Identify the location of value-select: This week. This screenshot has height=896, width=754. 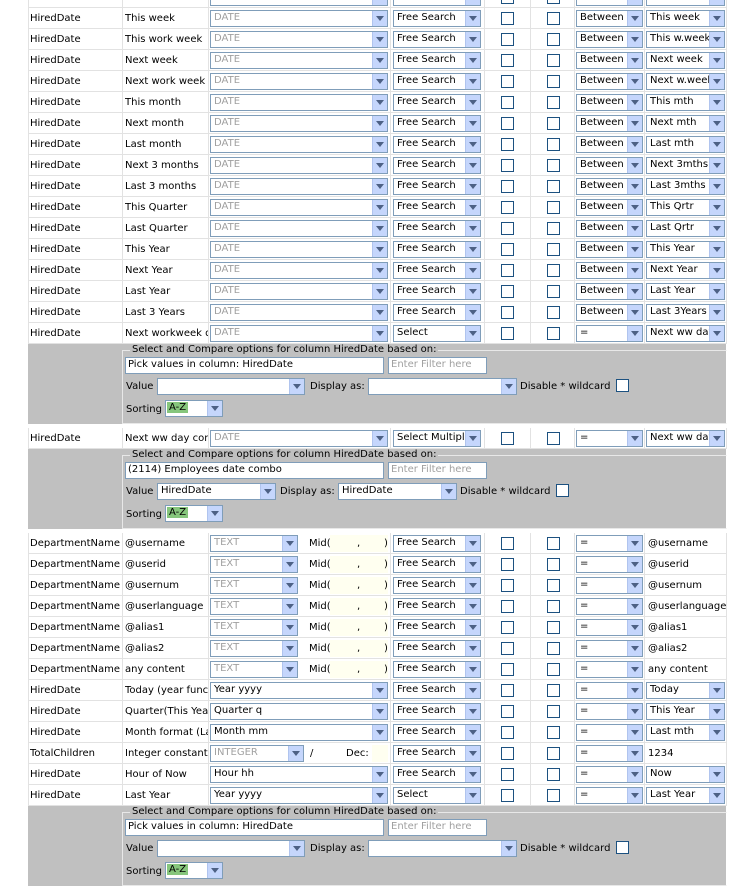
(685, 18).